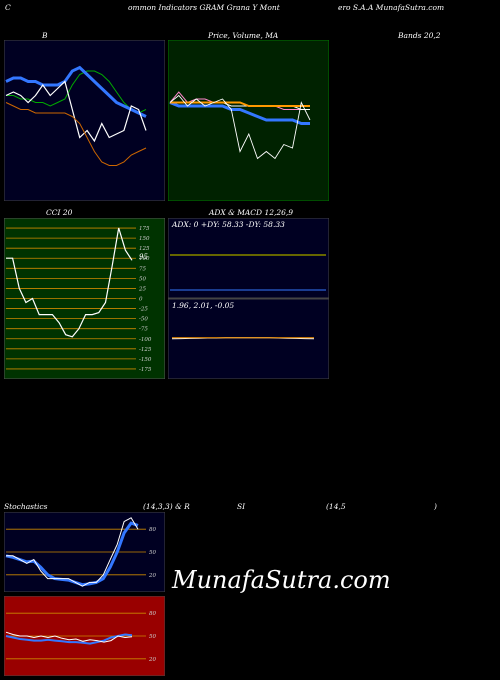 This screenshot has height=680, width=500. What do you see at coordinates (144, 239) in the screenshot?
I see `cci-tick-label: 150` at bounding box center [144, 239].